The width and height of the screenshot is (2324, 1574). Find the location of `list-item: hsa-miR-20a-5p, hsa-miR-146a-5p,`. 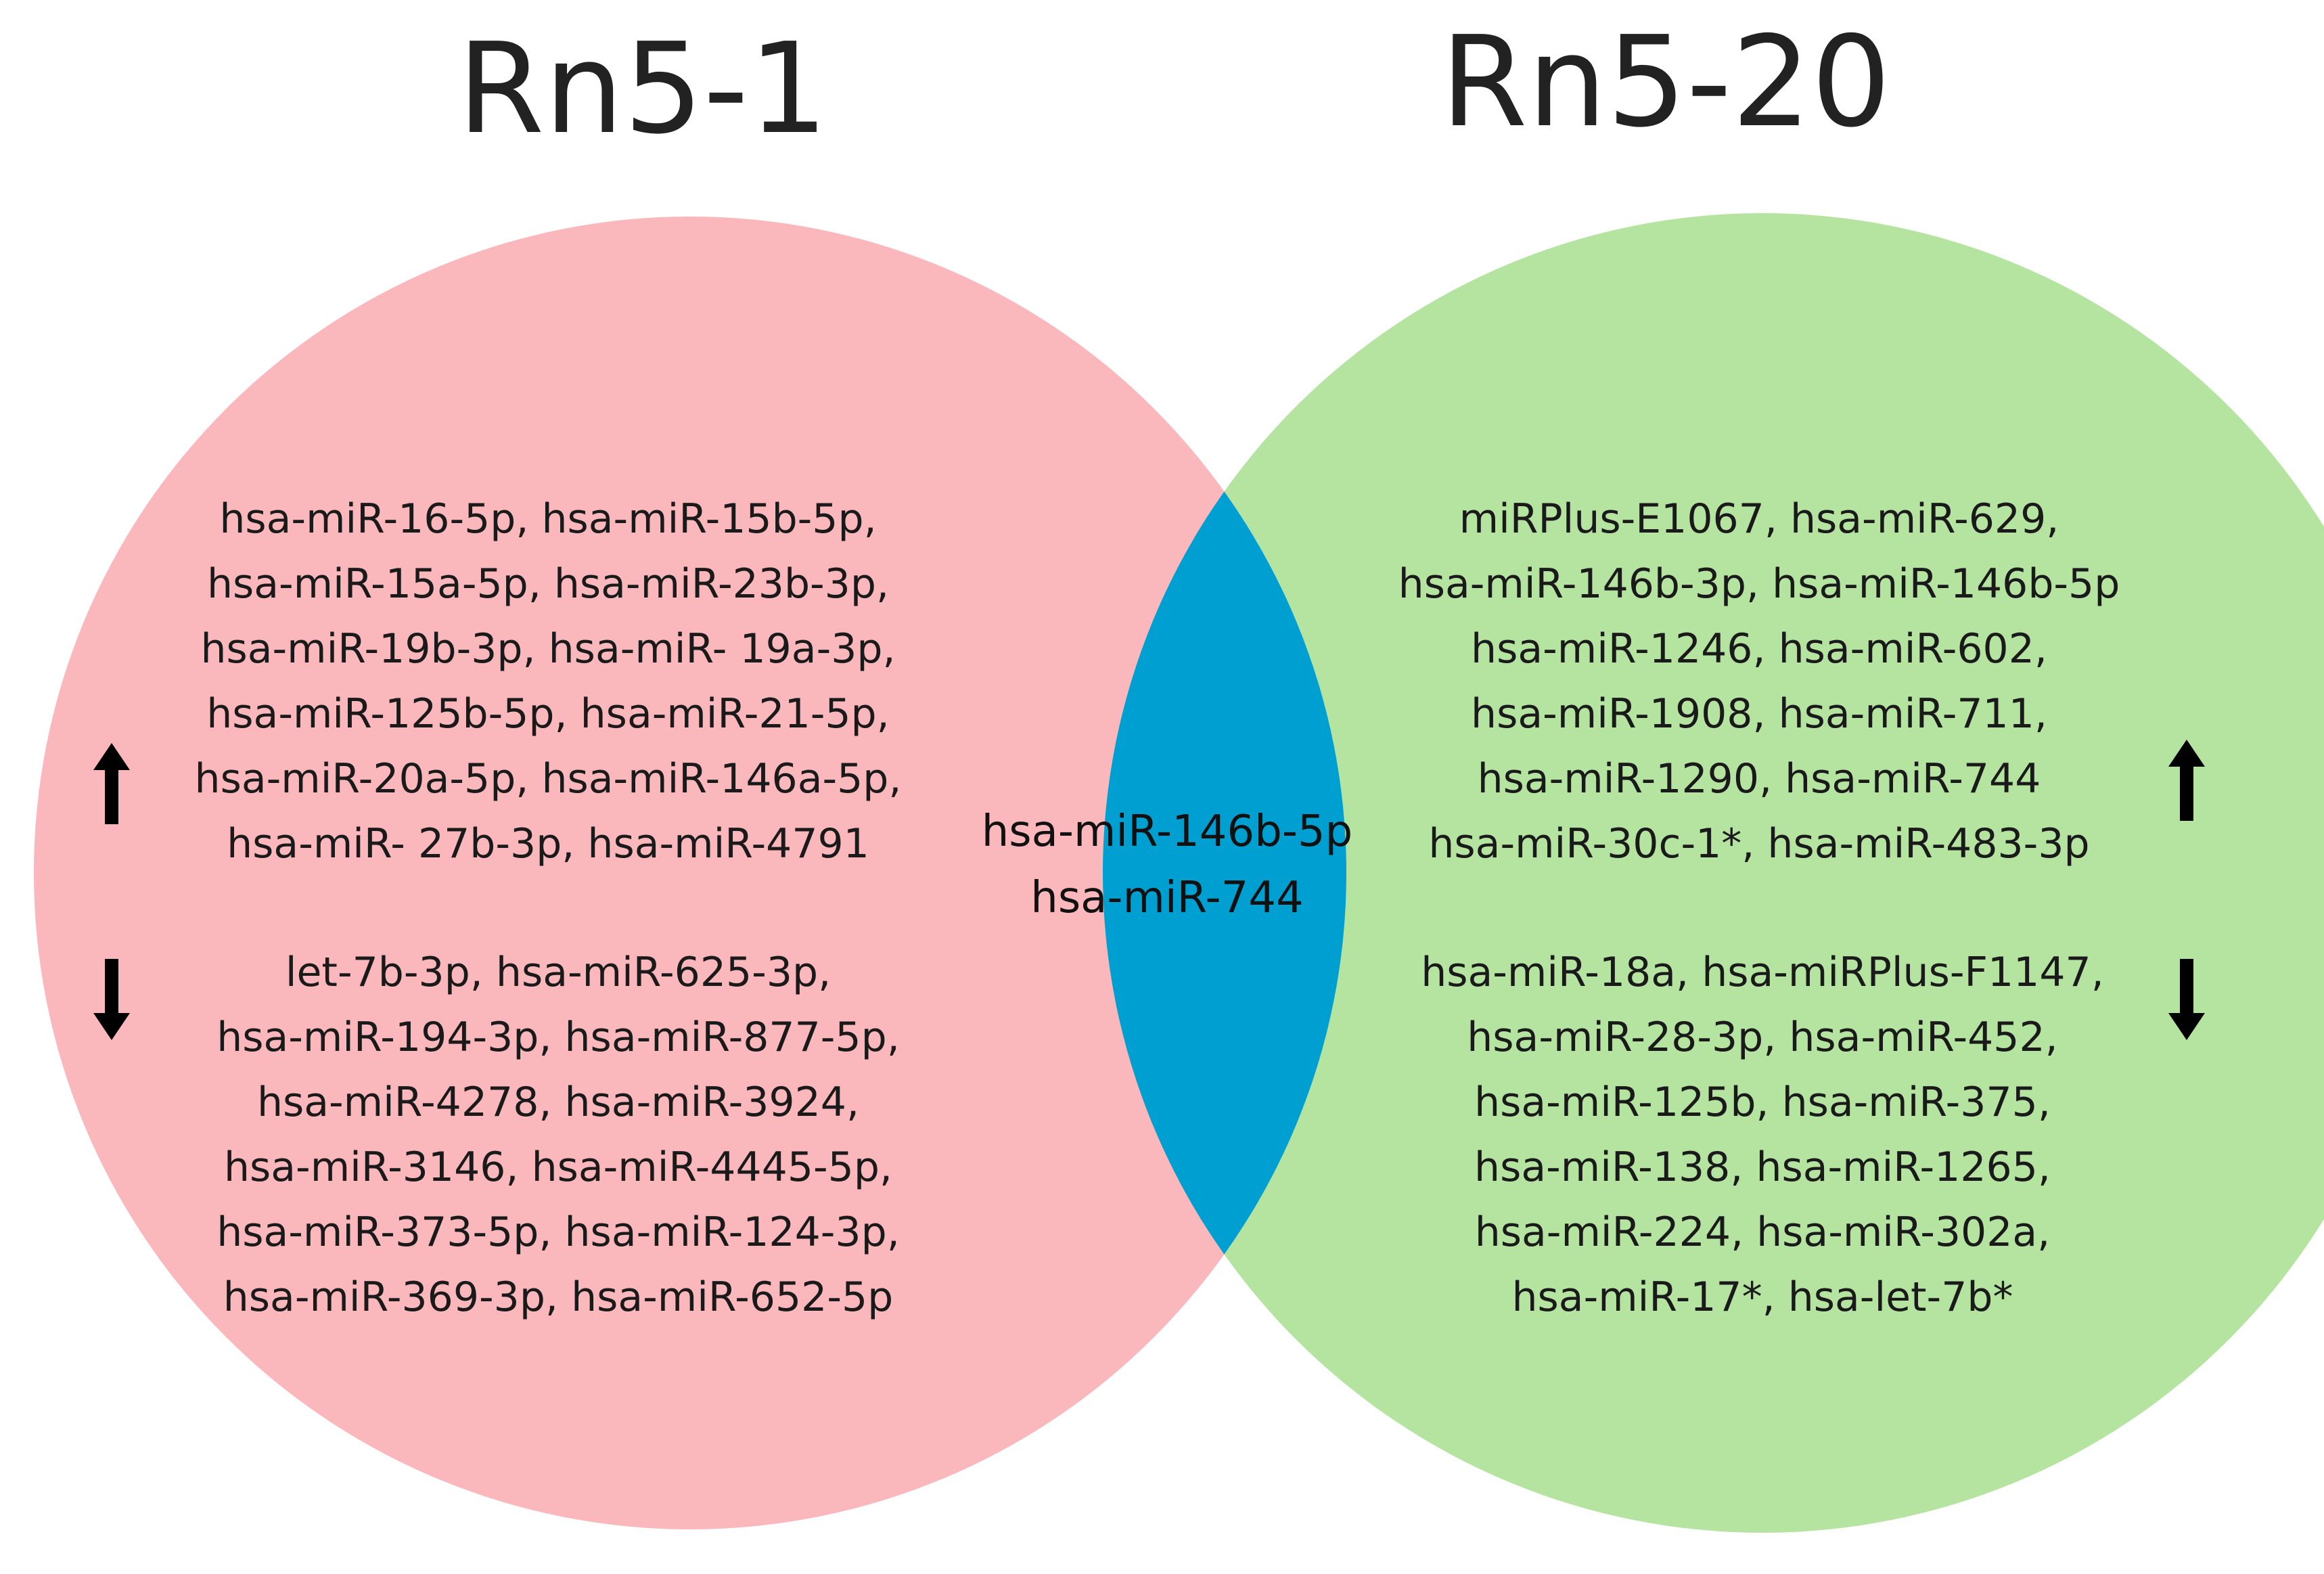

list-item: hsa-miR-20a-5p, hsa-miR-146a-5p, is located at coordinates (548, 779).